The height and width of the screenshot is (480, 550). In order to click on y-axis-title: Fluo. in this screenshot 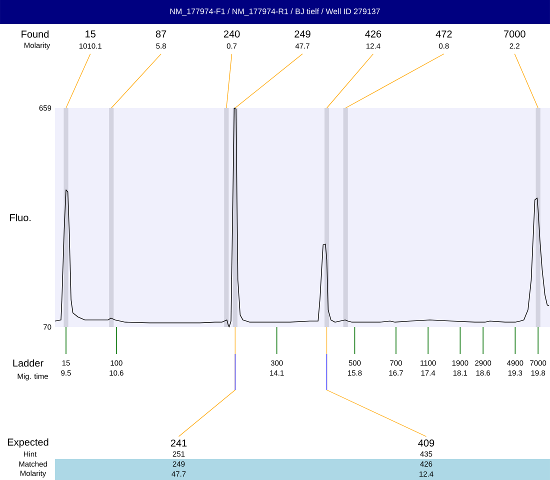, I will do `click(20, 218)`.